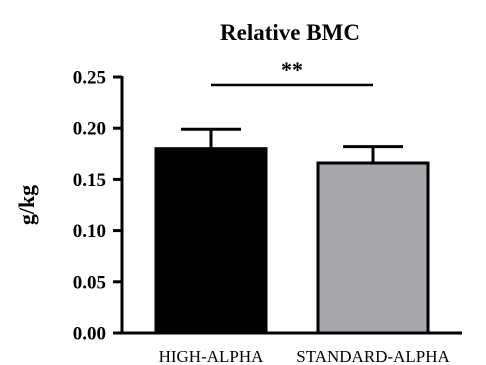  Describe the element at coordinates (89, 129) in the screenshot. I see `y-tick-label: 0.20` at that location.